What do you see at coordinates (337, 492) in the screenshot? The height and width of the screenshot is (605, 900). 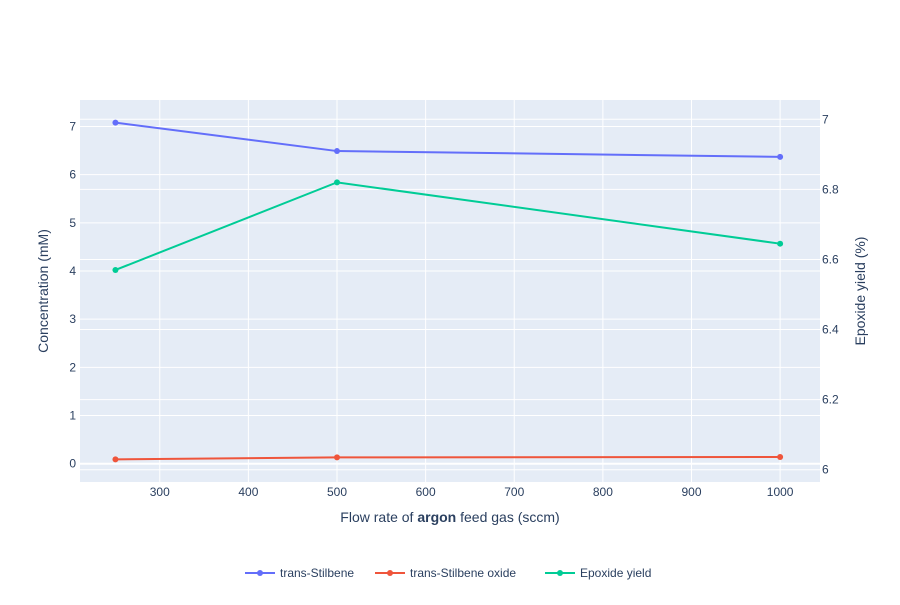 I see `x-tick-label: 500` at bounding box center [337, 492].